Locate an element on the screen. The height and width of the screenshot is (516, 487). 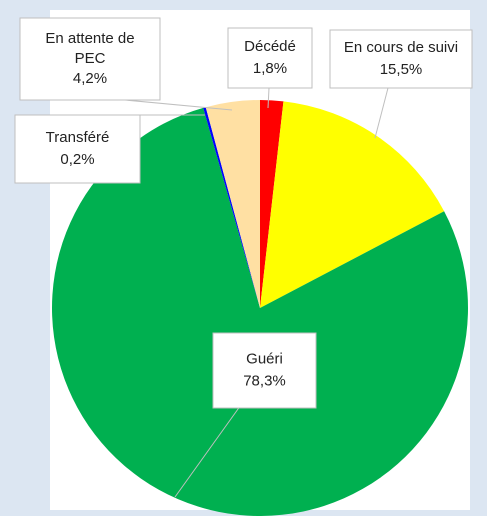
category-label-line: PEC is located at coordinates (90, 58).